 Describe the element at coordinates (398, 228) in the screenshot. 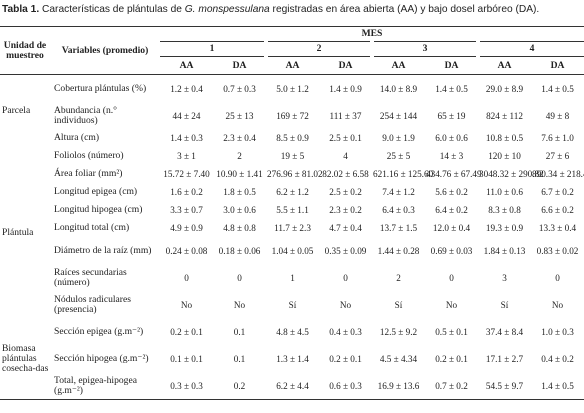

I see `cell-value: 13.7 ± 1.5` at that location.